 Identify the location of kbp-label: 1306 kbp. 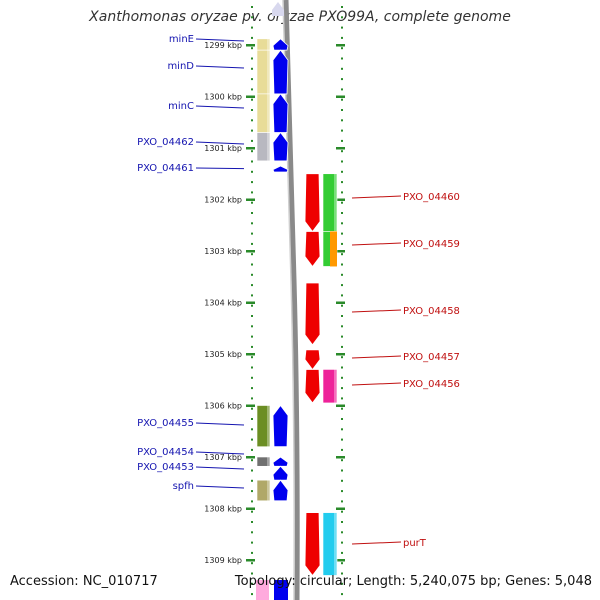
(223, 406).